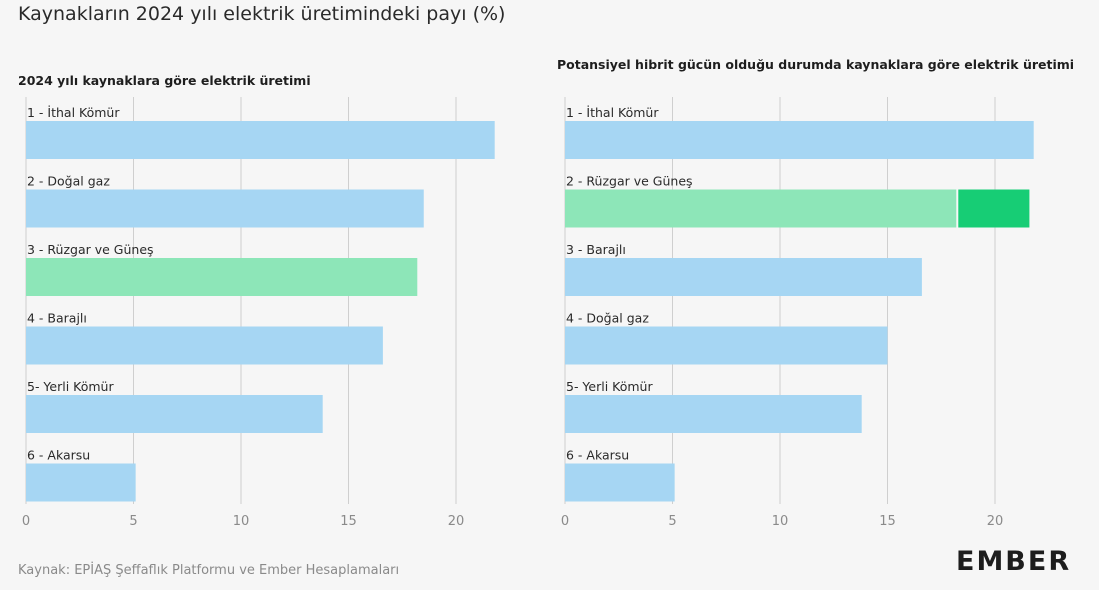  What do you see at coordinates (612, 112) in the screenshot?
I see `right-category-label: 1 - İthal Kömür` at bounding box center [612, 112].